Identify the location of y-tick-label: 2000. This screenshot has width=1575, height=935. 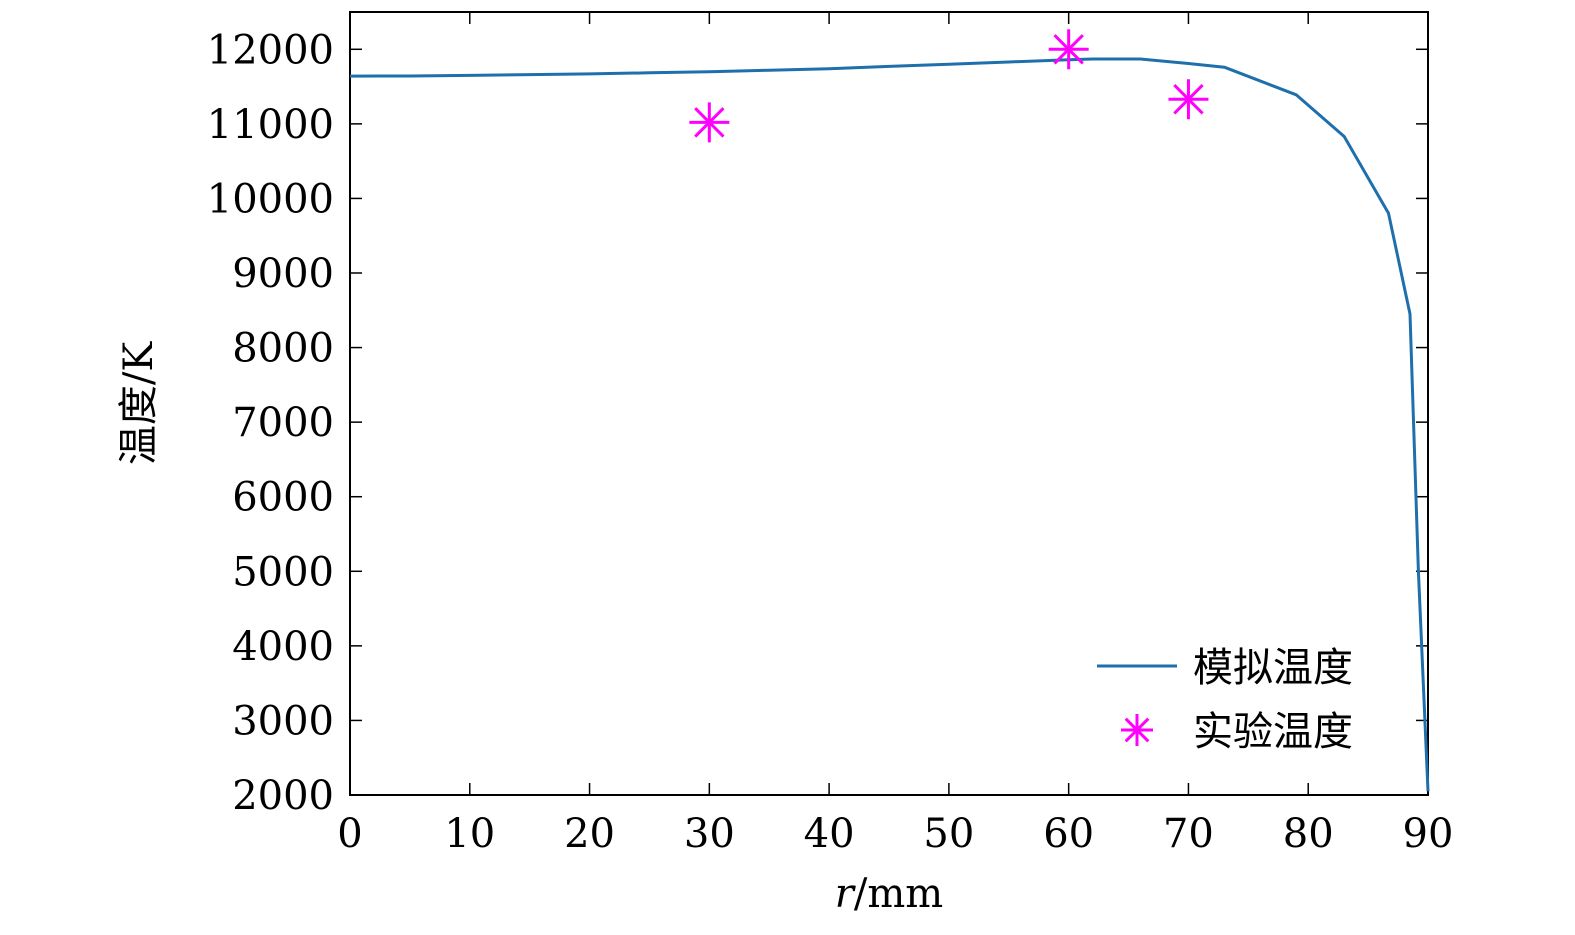
(283, 796).